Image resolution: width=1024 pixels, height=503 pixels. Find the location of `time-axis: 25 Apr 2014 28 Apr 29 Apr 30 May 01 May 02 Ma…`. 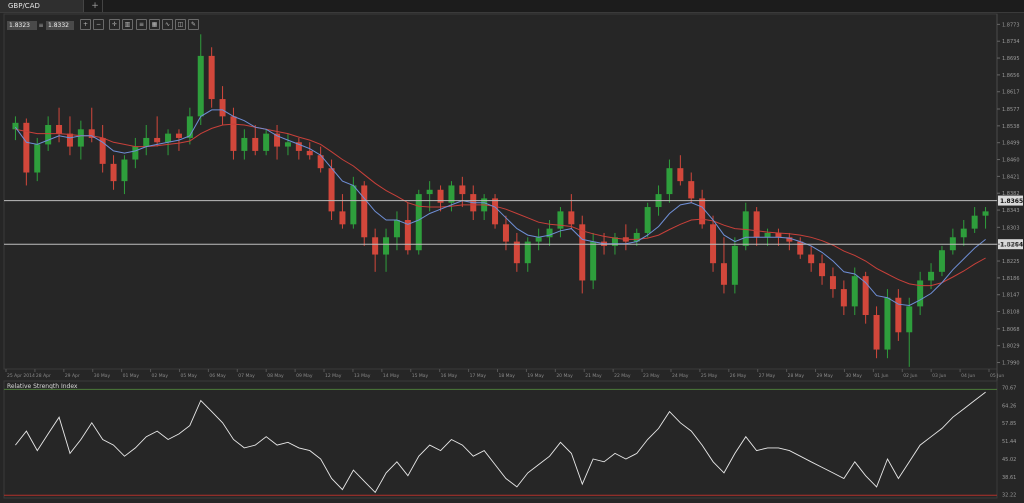

time-axis: 25 Apr 2014 28 Apr 29 Apr 30 May 01 May 02 Ma… is located at coordinates (504, 374).